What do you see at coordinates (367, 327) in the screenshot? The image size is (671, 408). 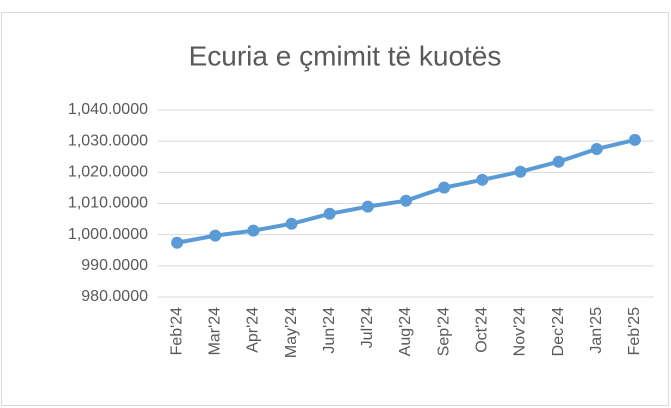 I see `x-tick-label: Jul'24` at bounding box center [367, 327].